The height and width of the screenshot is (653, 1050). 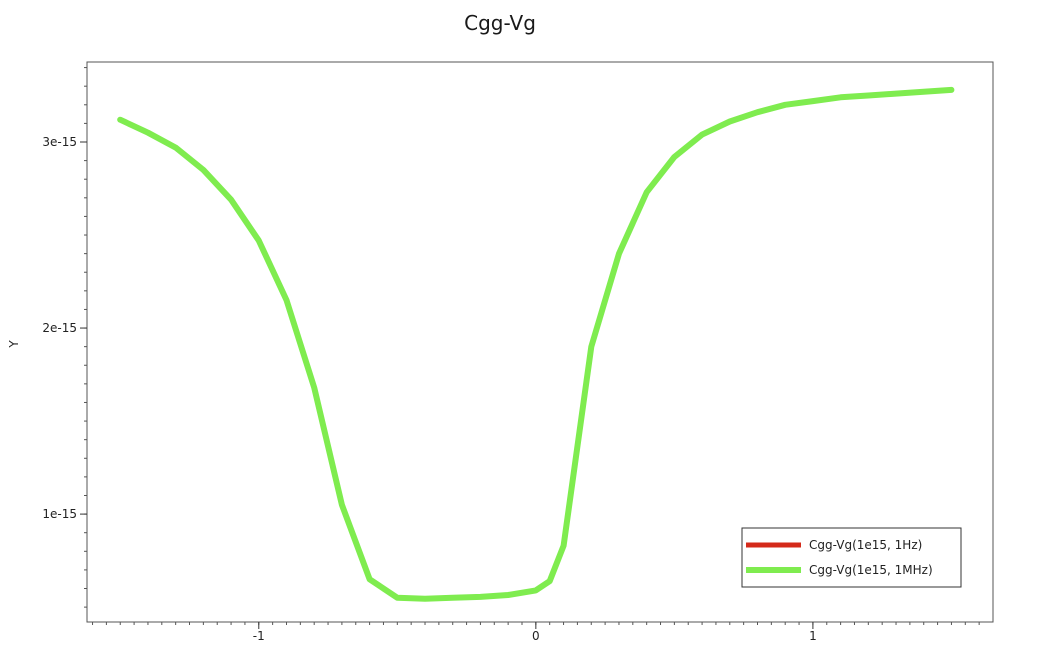 I want to click on x-tick-label: 0, so click(x=536, y=636).